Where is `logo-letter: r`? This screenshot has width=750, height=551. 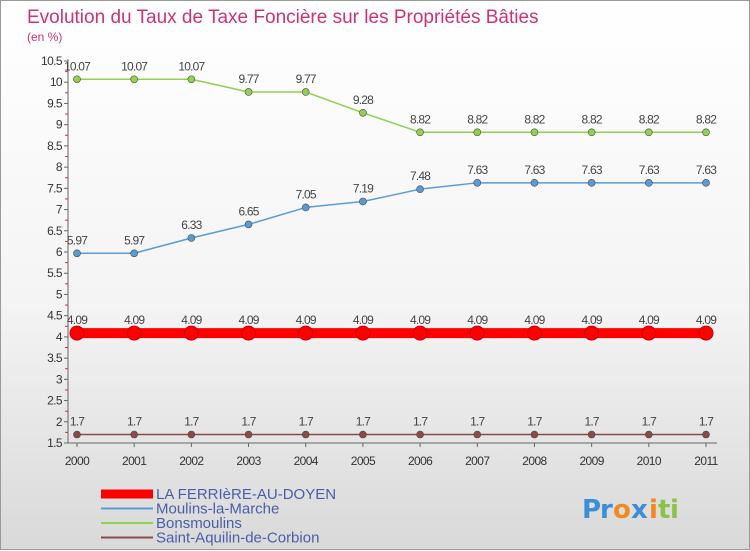 logo-letter: r is located at coordinates (606, 510).